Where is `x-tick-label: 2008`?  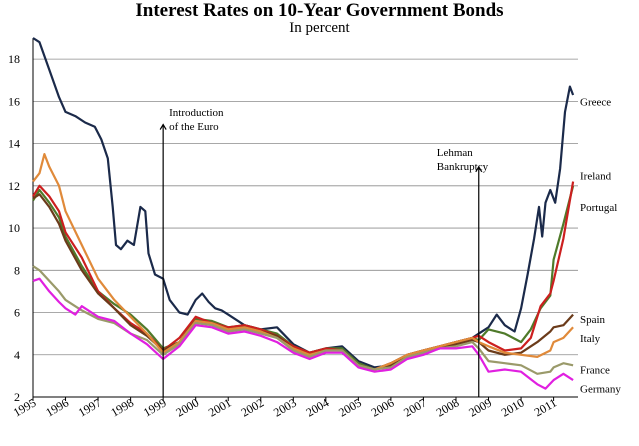 x-tick-label: 2008 is located at coordinates (448, 407).